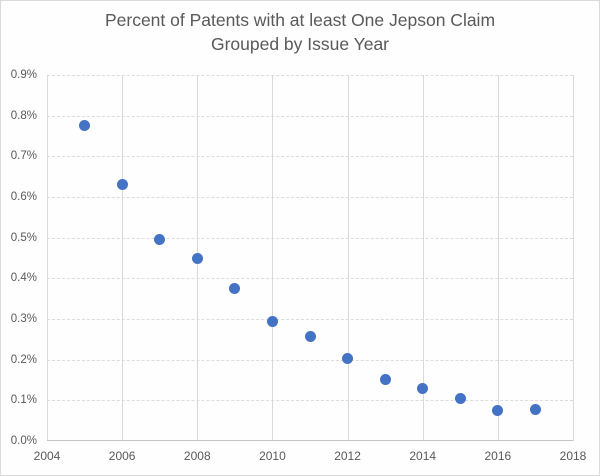 The image size is (600, 476). I want to click on y-axis-tick-label: 0.7%, so click(23, 156).